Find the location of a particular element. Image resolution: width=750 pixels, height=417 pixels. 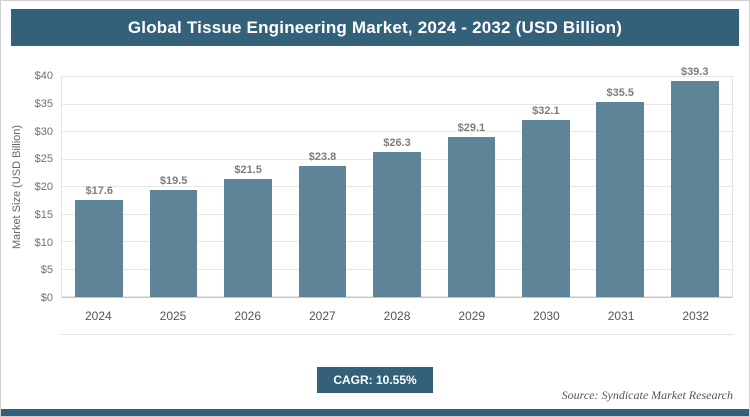

y-axis-ticks: $0 $5 $10 $15 $20 $25 $30 $35 $40 is located at coordinates (43, 187).